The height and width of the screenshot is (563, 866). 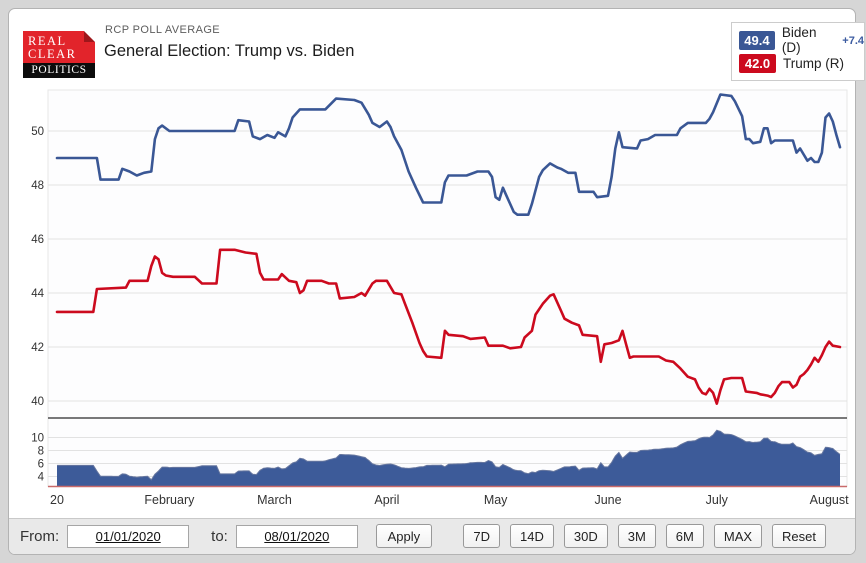 I want to click on logo-line-real: REAL, so click(x=47, y=41).